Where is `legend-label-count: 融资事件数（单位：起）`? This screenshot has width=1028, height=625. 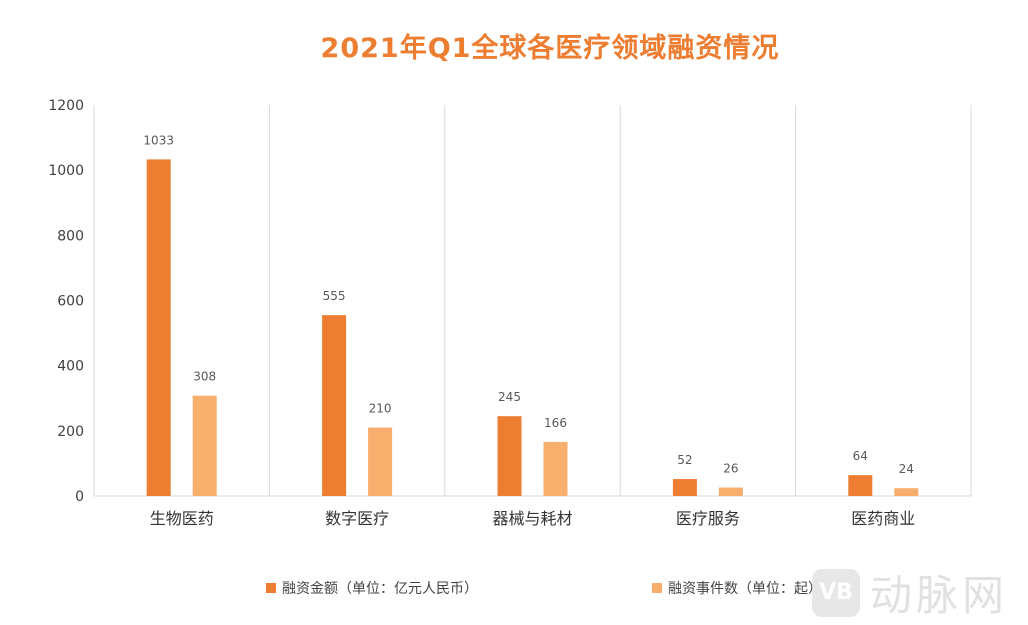
legend-label-count: 融资事件数（单位：起） is located at coordinates (745, 589).